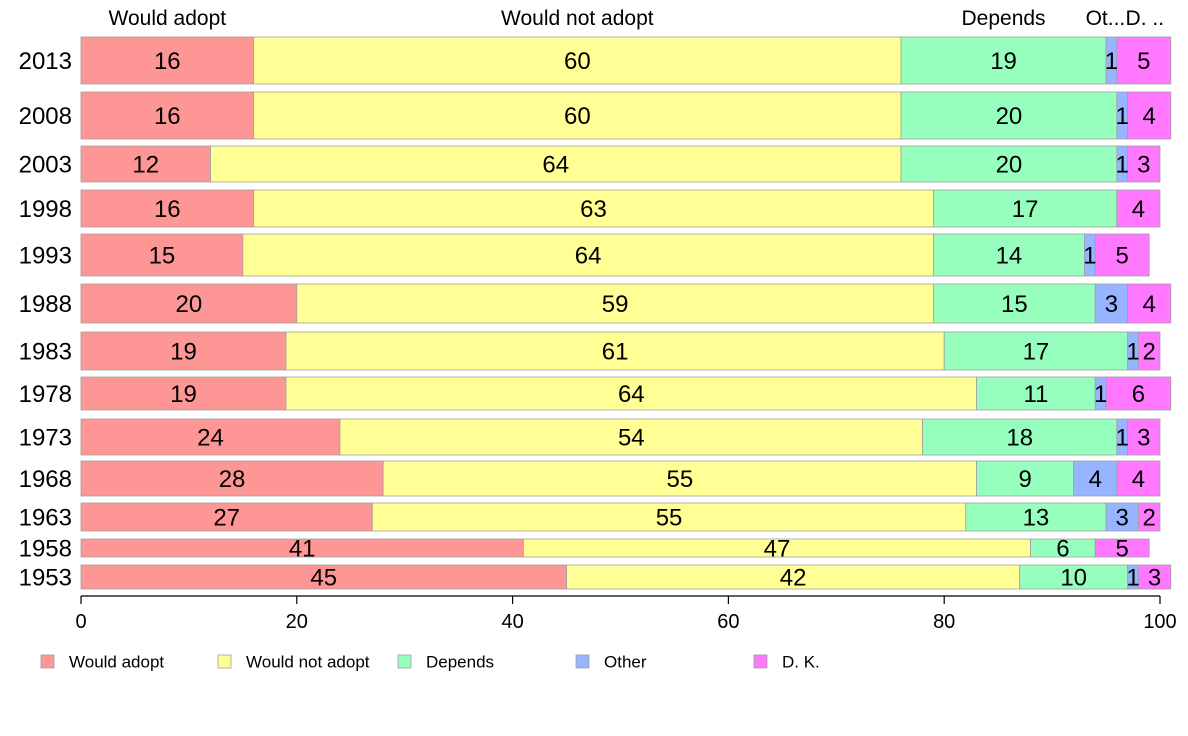 The height and width of the screenshot is (736, 1188). Describe the element at coordinates (302, 549) in the screenshot. I see `bar-value-label: 41` at that location.